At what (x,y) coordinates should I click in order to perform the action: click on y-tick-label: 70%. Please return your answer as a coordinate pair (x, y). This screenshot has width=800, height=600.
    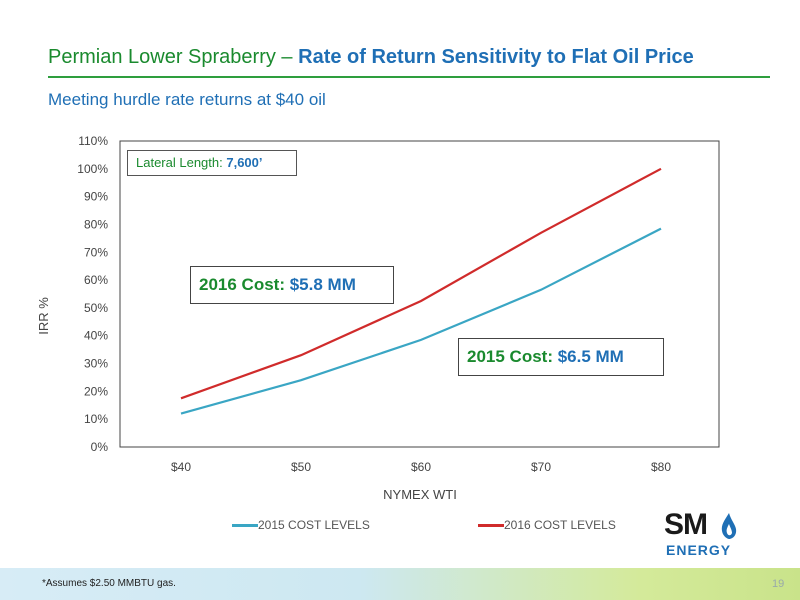
    Looking at the image, I should click on (96, 252).